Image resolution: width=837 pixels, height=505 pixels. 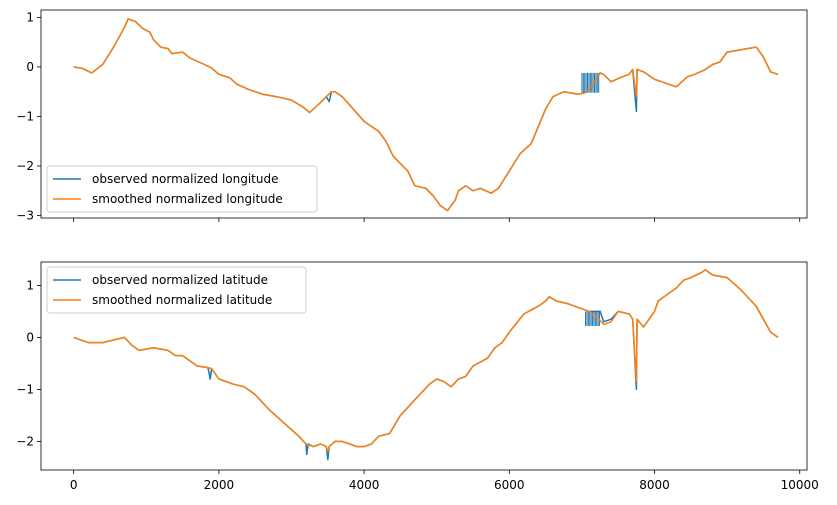 I want to click on legend-label: smoothed normalized latitude, so click(x=182, y=300).